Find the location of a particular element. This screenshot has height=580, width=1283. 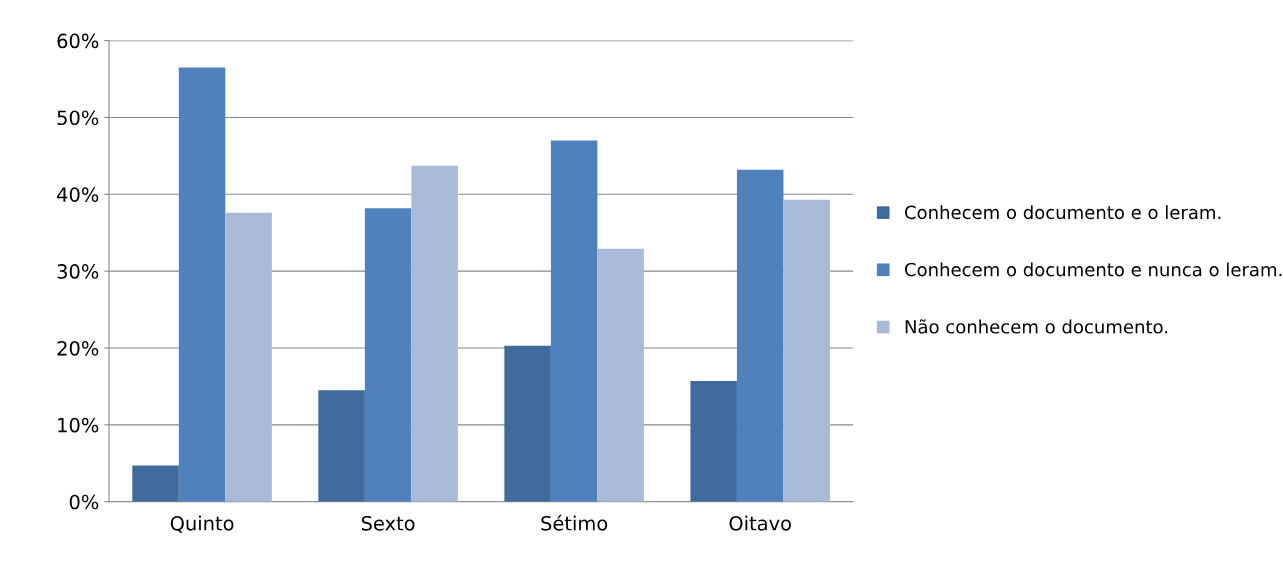

y-tick-label: 30% is located at coordinates (78, 271).